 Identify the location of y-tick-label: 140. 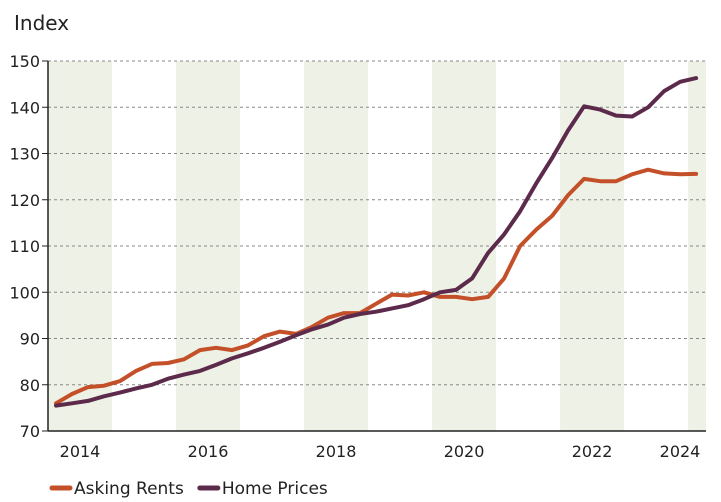
(24, 107).